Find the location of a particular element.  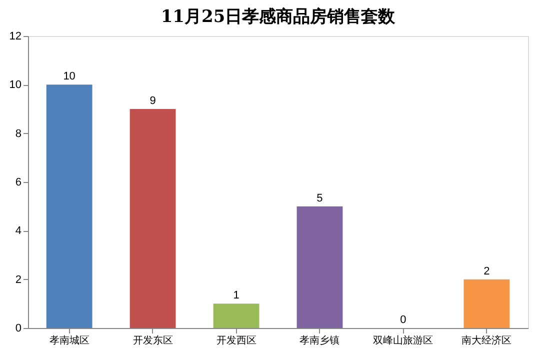

y-tick-label: 0 is located at coordinates (18, 328).